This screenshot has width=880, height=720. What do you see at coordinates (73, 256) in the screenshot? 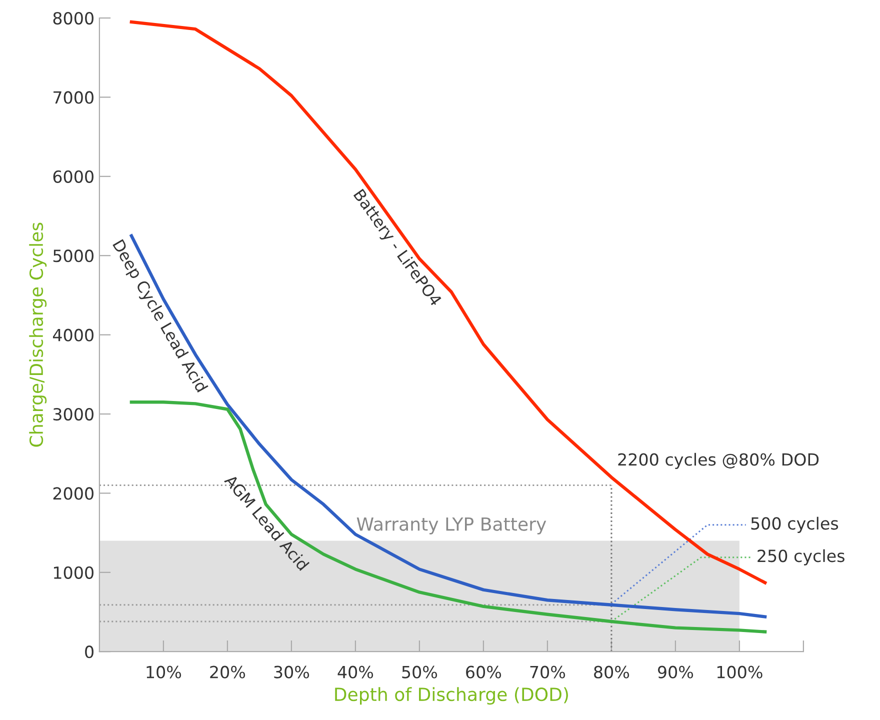
I see `y-tick-label: 5000` at bounding box center [73, 256].